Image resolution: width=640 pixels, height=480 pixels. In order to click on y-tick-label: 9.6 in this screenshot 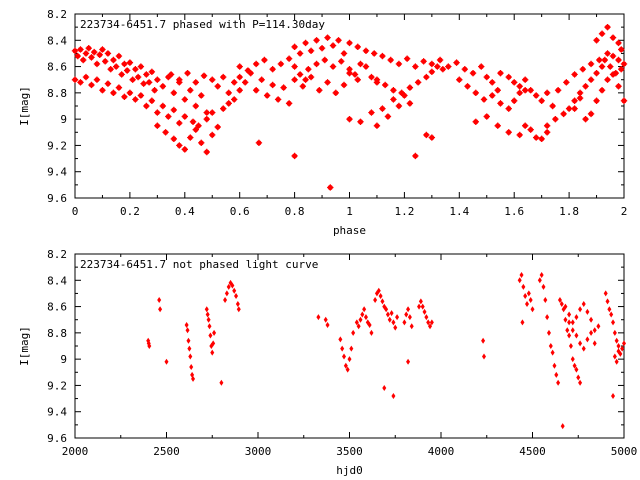, I will do `click(57, 438)`.